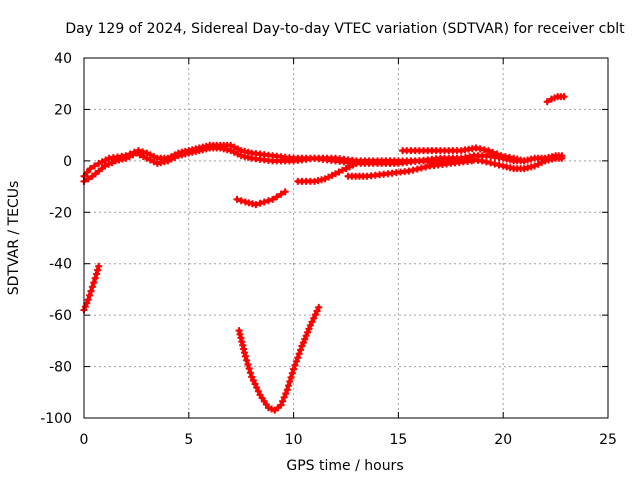 Image resolution: width=640 pixels, height=480 pixels. Describe the element at coordinates (398, 440) in the screenshot. I see `x-tick-label: 15` at that location.